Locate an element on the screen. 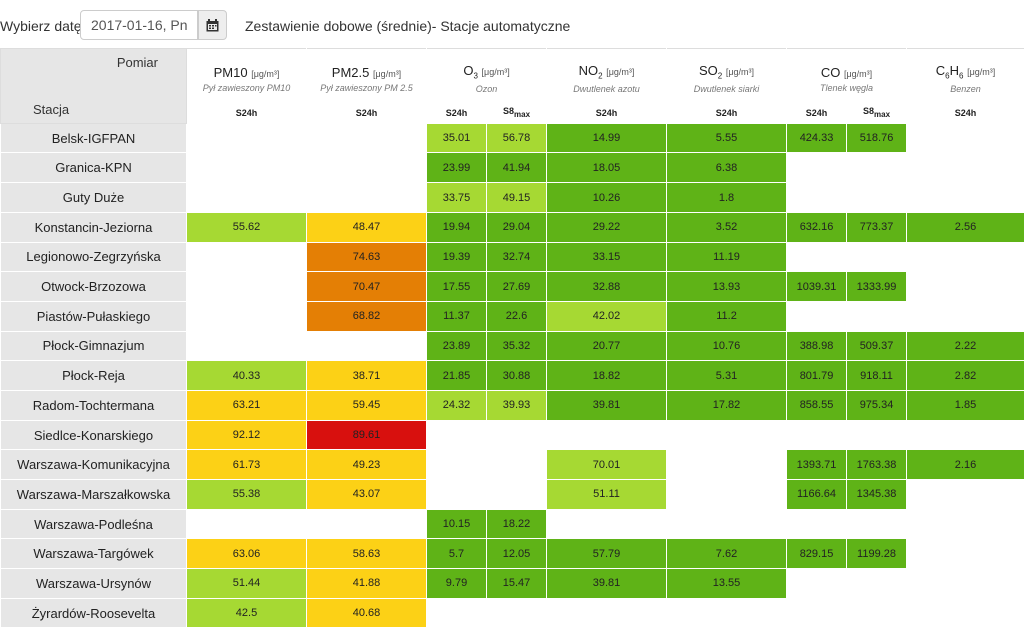 This screenshot has width=1024, height=628. station-name: Radom-Tochtermana is located at coordinates (94, 405).